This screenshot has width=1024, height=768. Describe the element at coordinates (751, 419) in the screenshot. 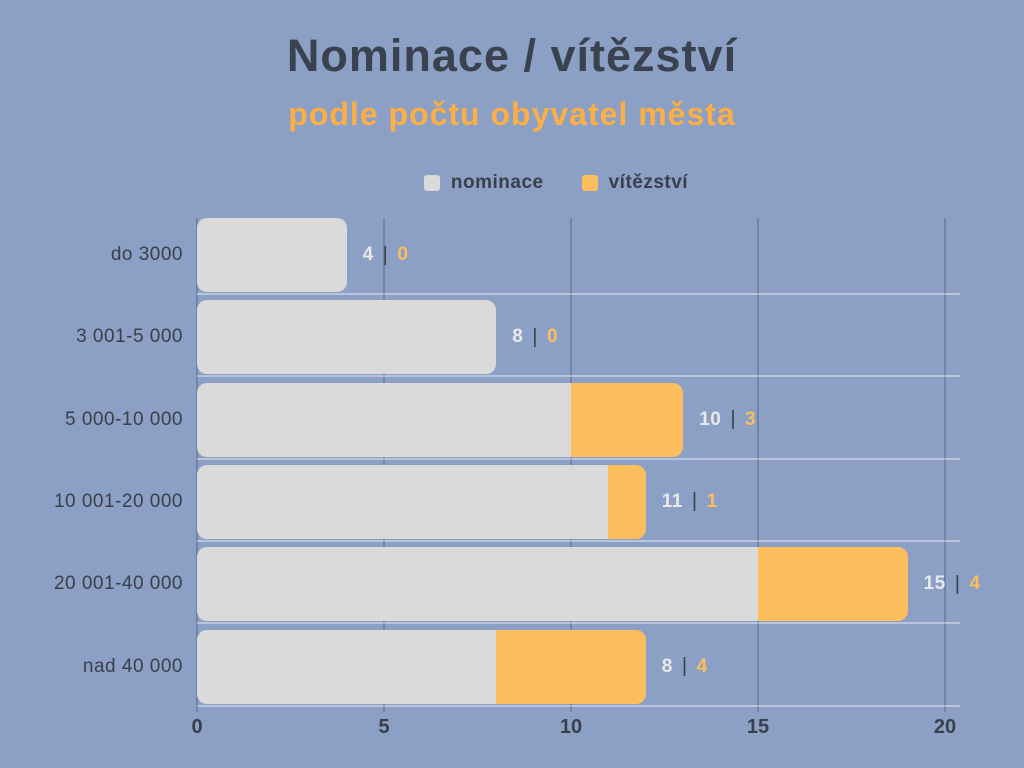

I see `value-vitezstvi: 3` at that location.